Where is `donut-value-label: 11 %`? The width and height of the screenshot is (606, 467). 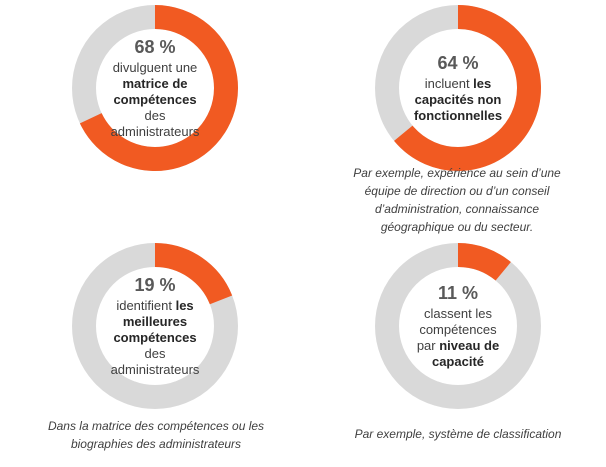 donut-value-label: 11 % is located at coordinates (458, 293).